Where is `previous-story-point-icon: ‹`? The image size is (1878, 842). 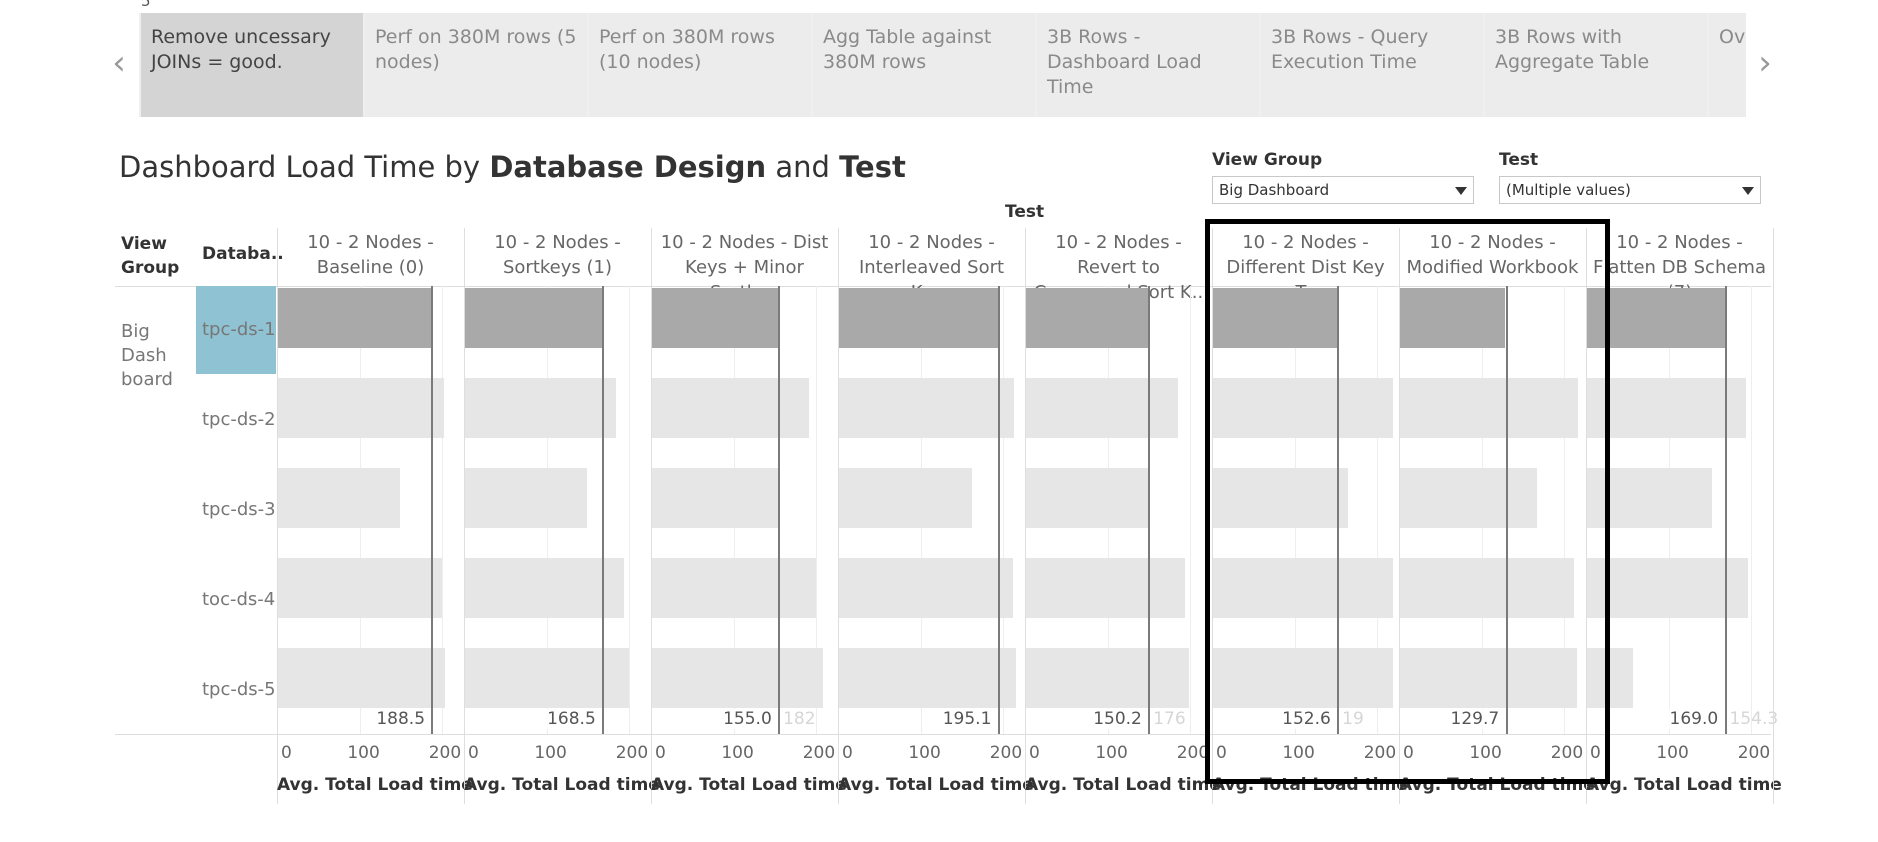 previous-story-point-icon: ‹ is located at coordinates (119, 63).